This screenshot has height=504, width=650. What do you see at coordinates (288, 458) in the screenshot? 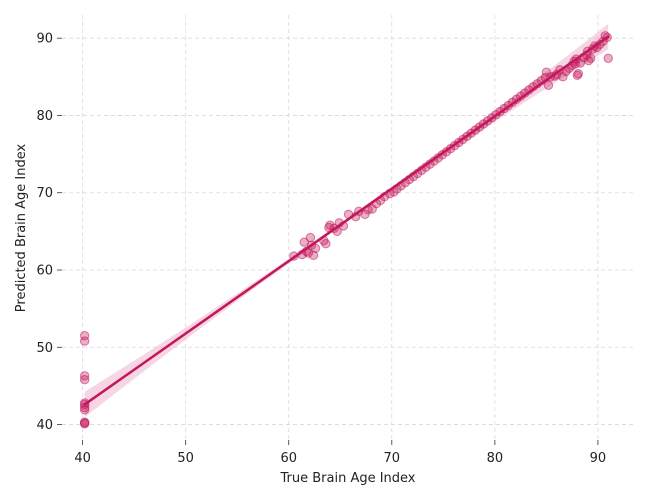
I see `x-tick-label: 60` at bounding box center [288, 458].